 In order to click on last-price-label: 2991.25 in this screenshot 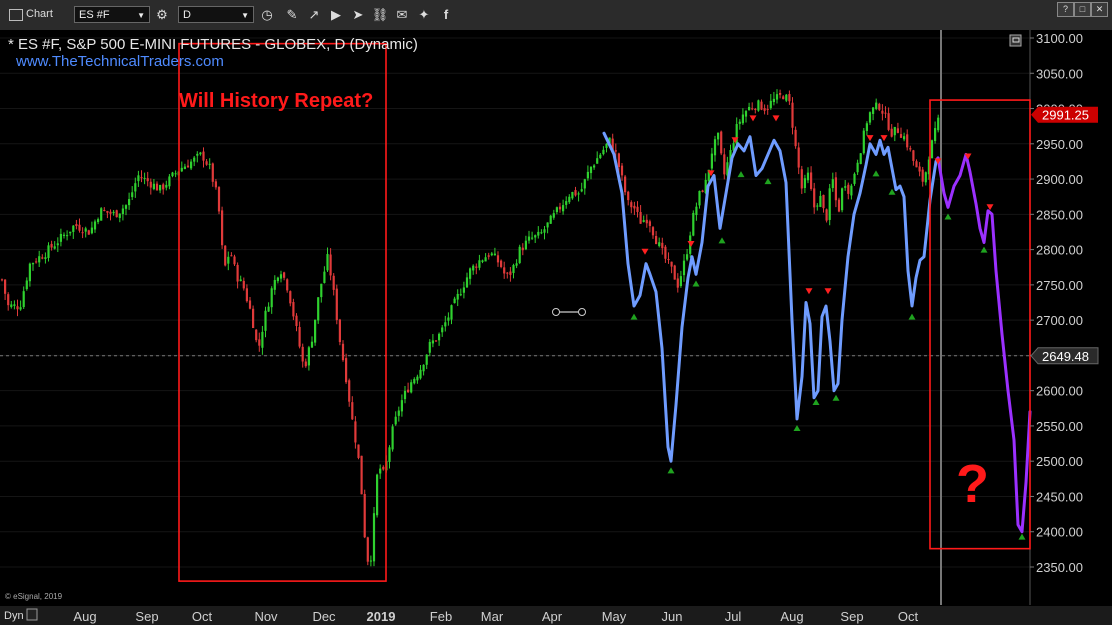, I will do `click(1065, 115)`.